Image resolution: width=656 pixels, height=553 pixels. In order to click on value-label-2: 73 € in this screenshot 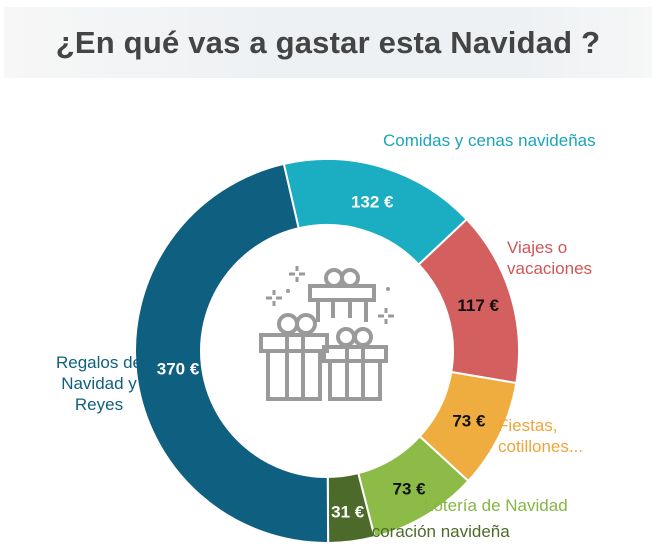, I will do `click(469, 421)`.